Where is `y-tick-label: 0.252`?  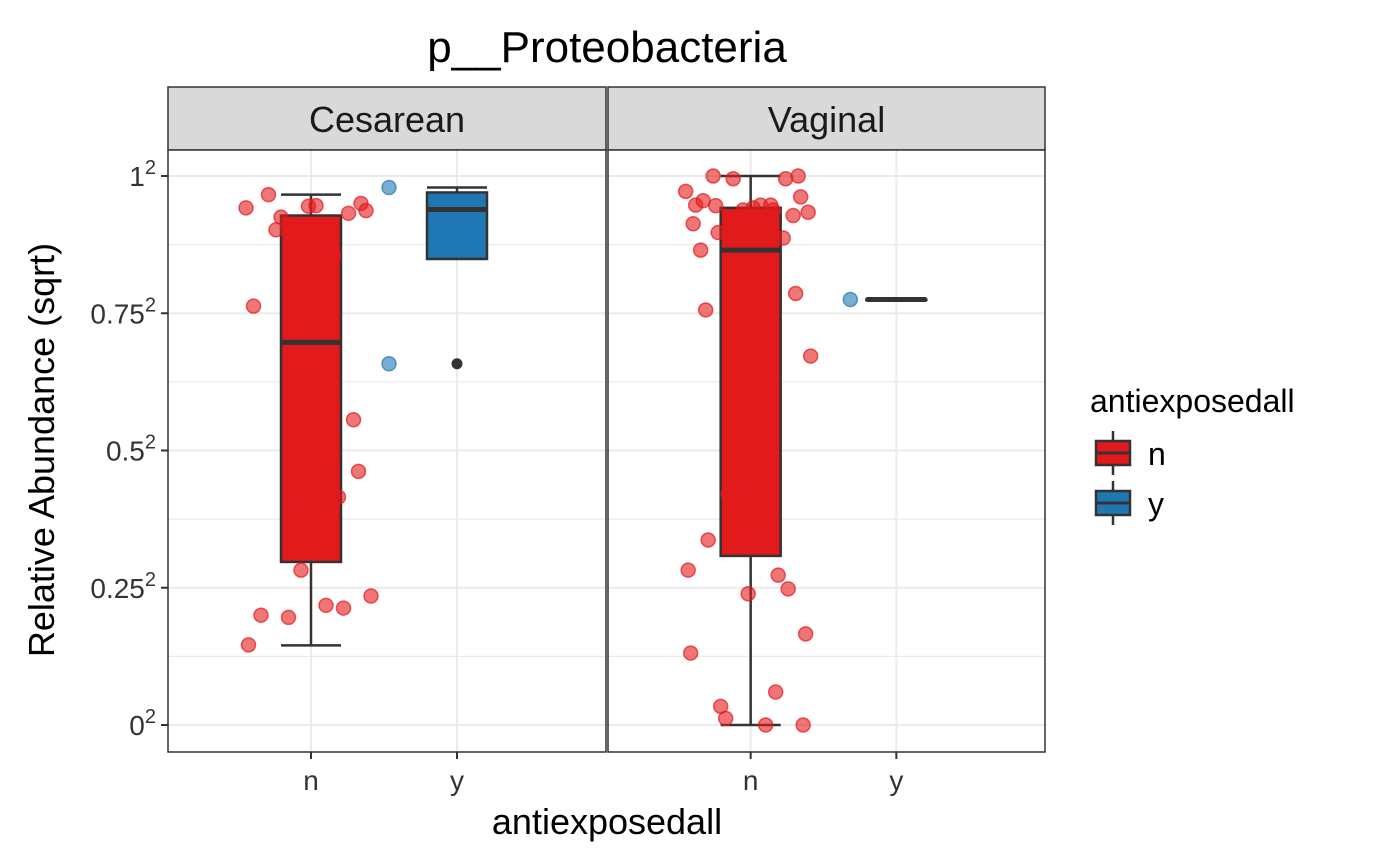 y-tick-label: 0.252 is located at coordinates (123, 586).